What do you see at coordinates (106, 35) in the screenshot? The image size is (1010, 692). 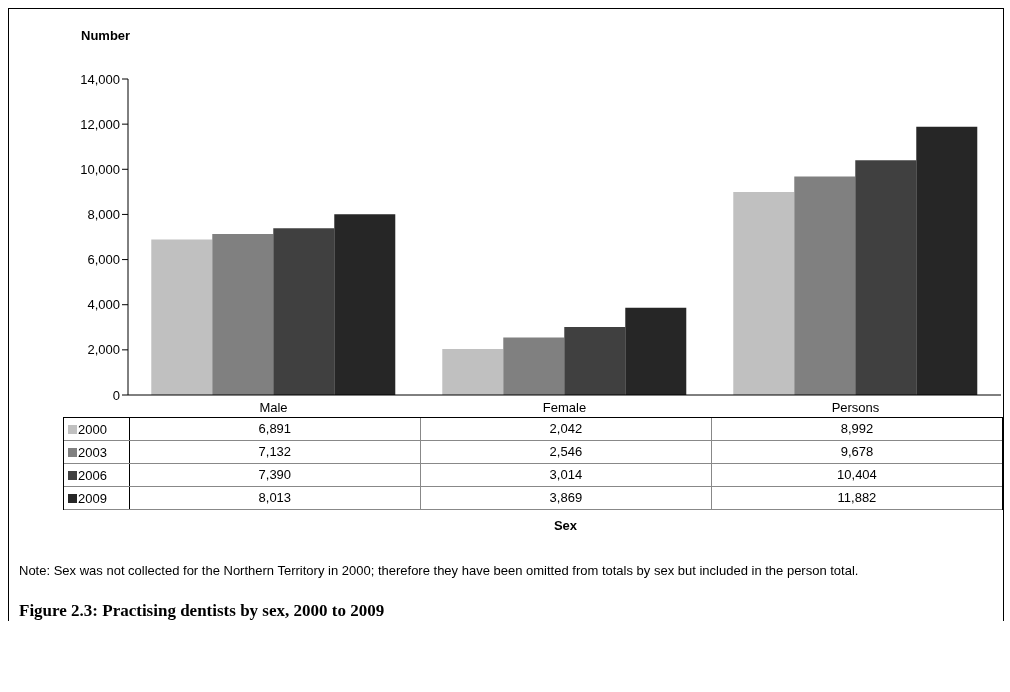 I see `y-axis-title: Number` at bounding box center [106, 35].